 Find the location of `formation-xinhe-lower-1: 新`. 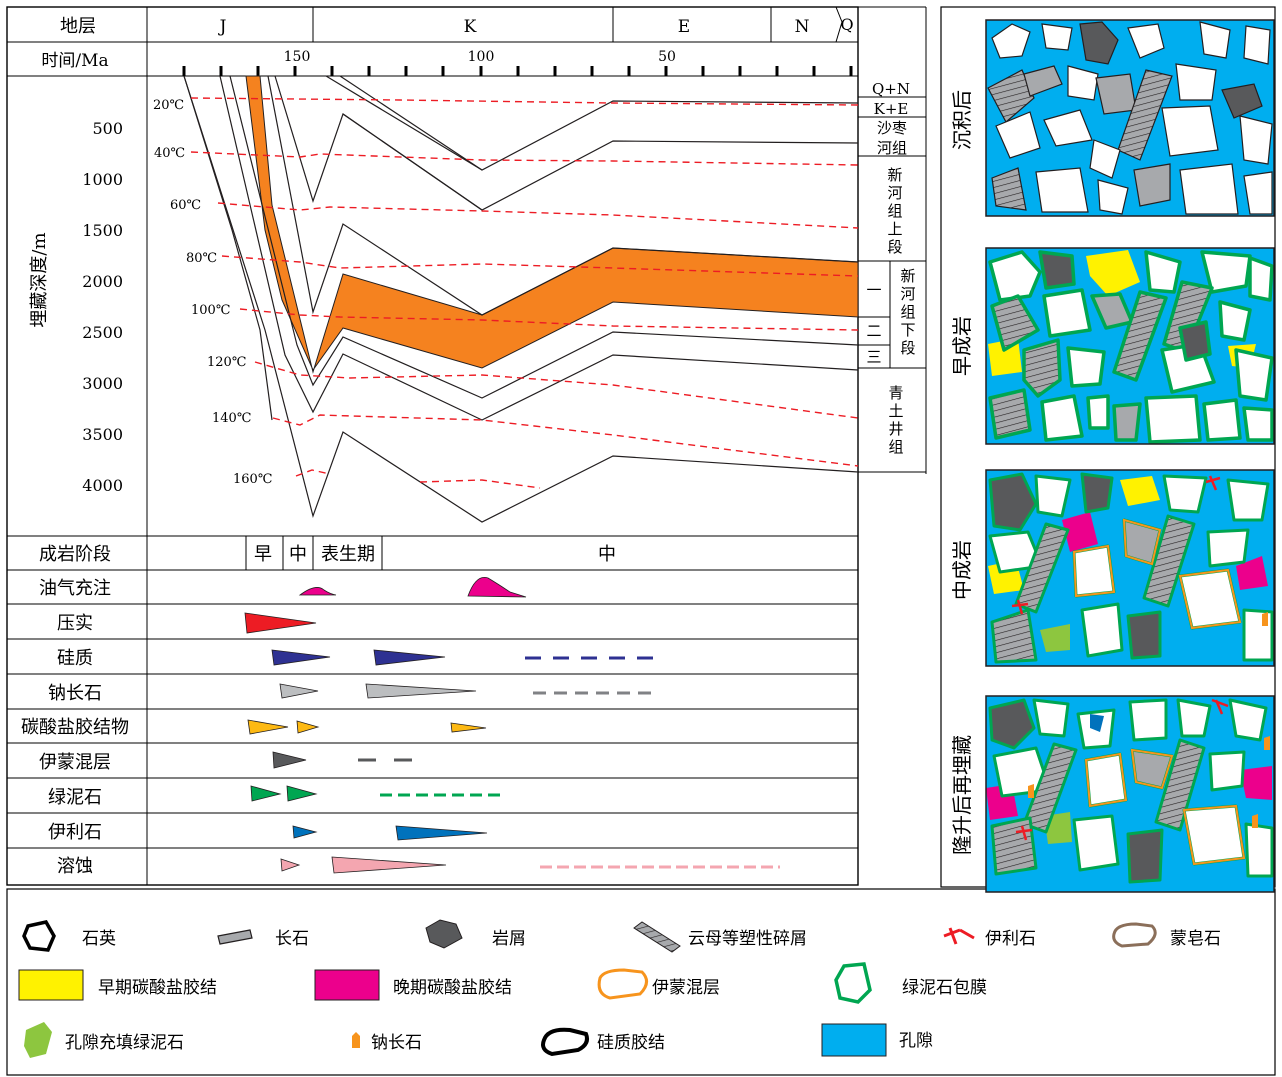

formation-xinhe-lower-1: 新 is located at coordinates (907, 276).